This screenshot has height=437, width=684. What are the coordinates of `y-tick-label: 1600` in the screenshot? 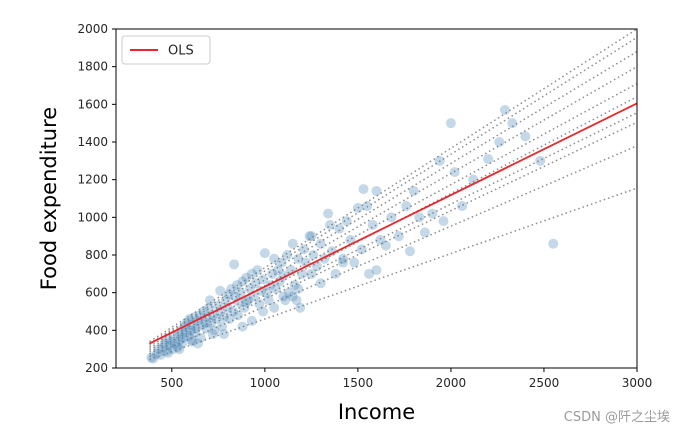 It's located at (92, 104).